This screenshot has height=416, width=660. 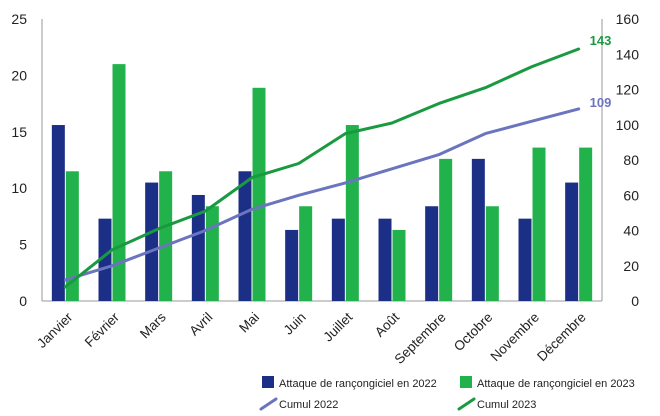 What do you see at coordinates (358, 384) in the screenshot?
I see `legend-item-2022-bars-label: Attaque de rançongiciel en 2022` at bounding box center [358, 384].